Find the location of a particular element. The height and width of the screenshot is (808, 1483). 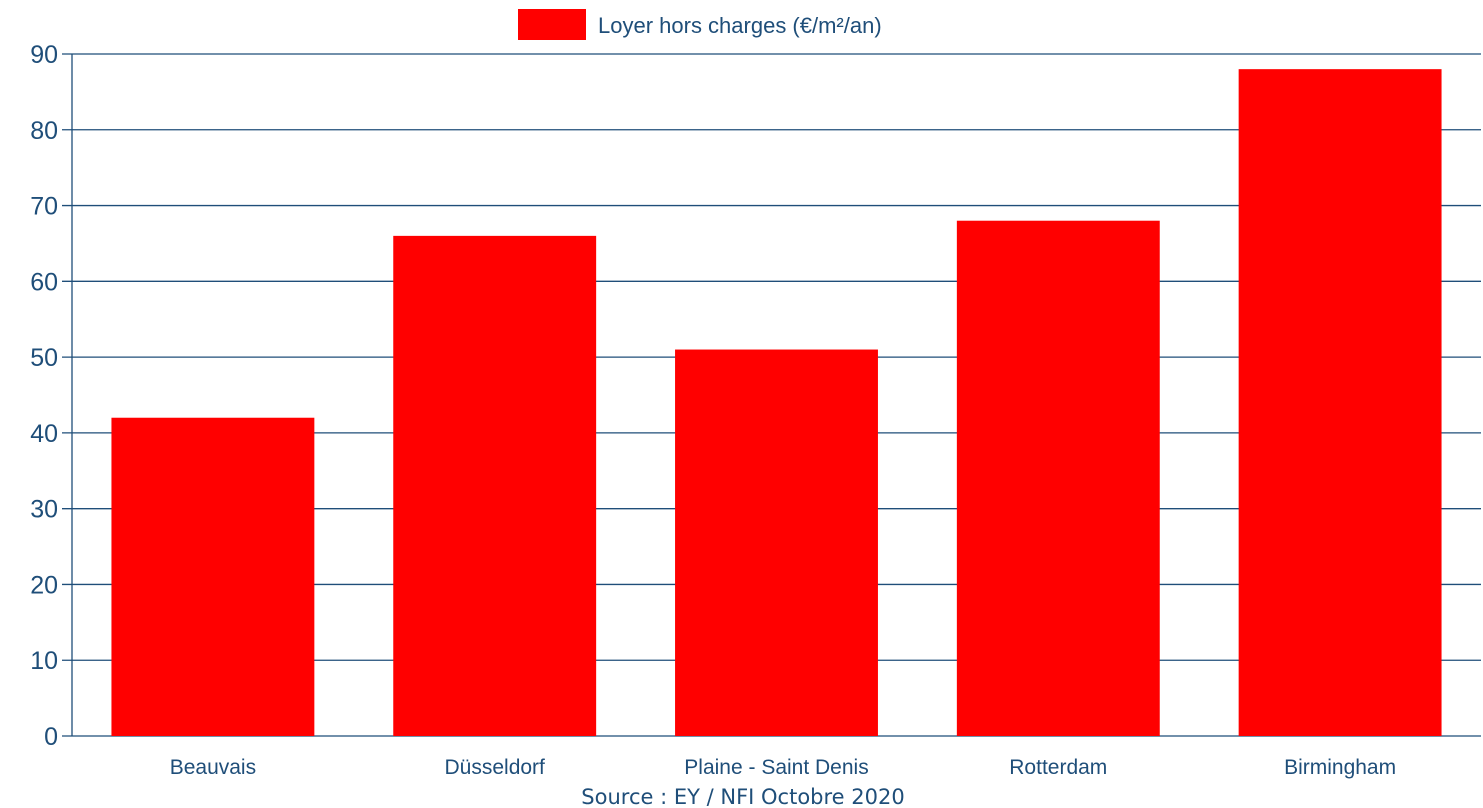

source-note: Source : EY / NFI Octobre 2020 is located at coordinates (742, 796).